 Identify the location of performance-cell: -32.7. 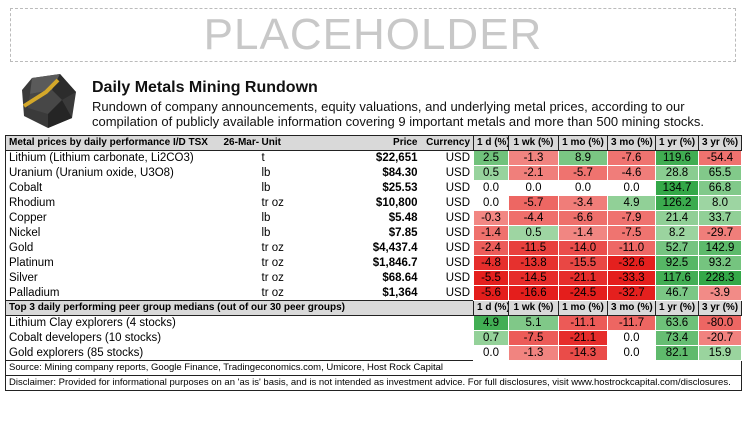
(631, 293).